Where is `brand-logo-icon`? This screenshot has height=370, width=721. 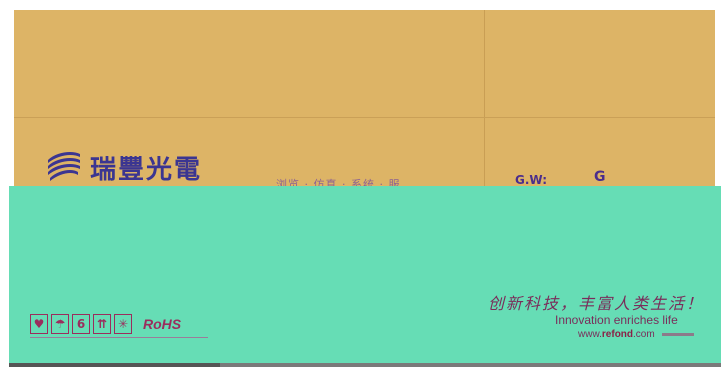 brand-logo-icon is located at coordinates (64, 166).